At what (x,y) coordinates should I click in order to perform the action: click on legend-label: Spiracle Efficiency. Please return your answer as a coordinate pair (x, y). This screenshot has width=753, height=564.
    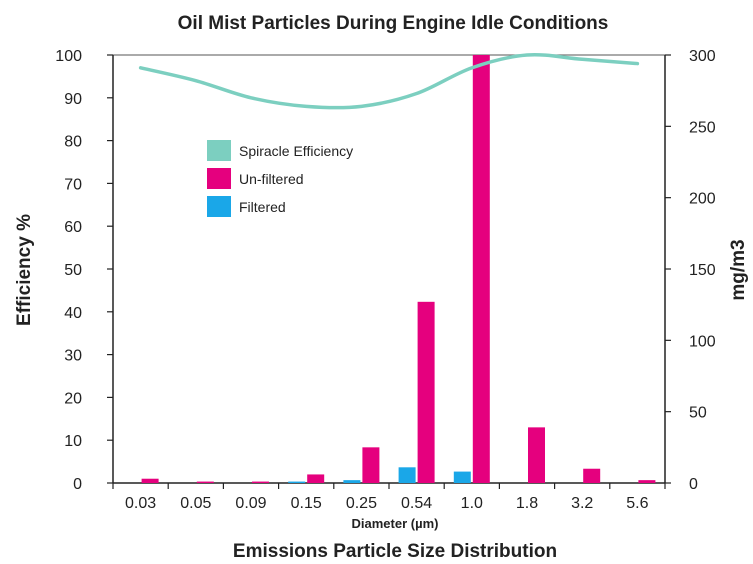
    Looking at the image, I should click on (296, 151).